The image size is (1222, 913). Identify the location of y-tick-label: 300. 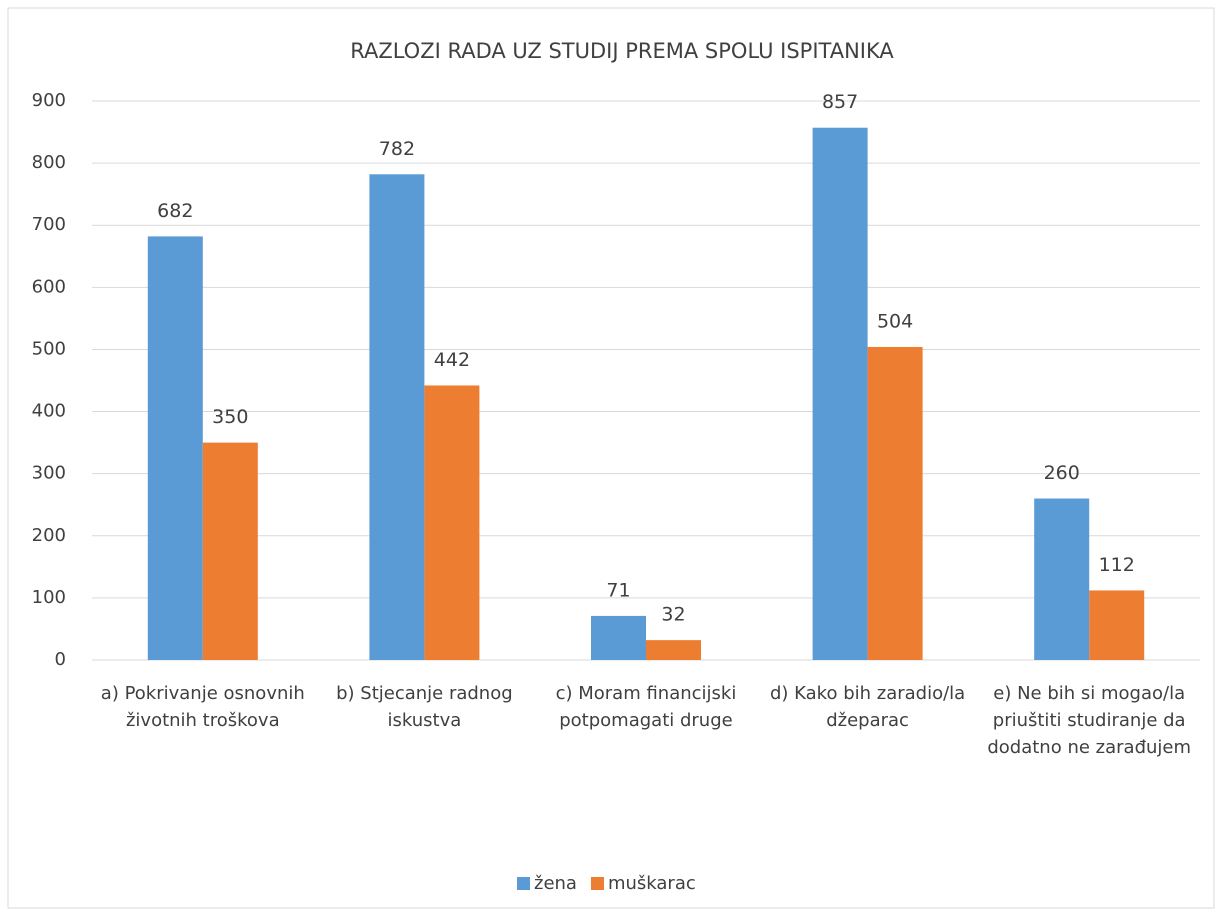
(49, 473).